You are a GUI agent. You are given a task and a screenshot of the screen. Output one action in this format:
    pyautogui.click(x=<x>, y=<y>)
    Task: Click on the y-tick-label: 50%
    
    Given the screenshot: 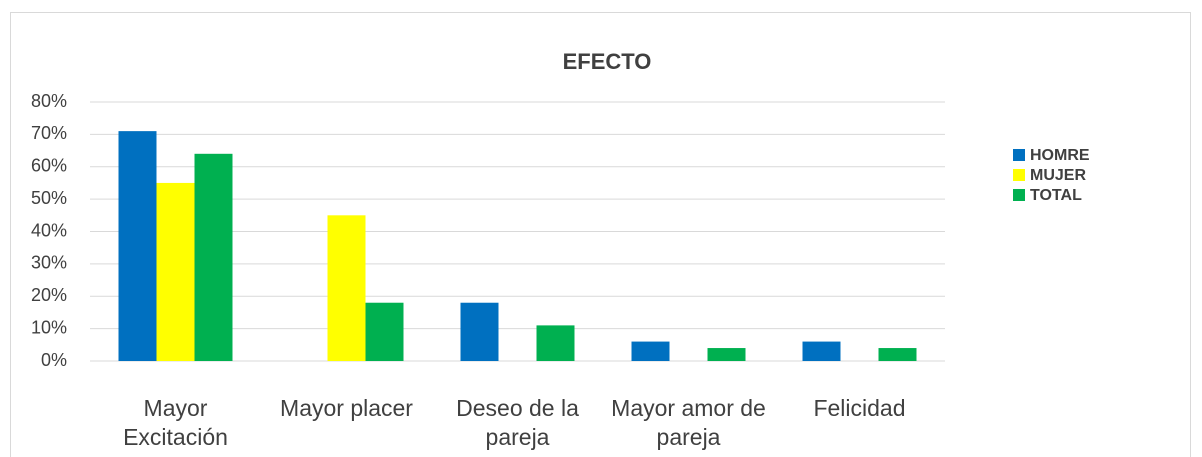 What is the action you would take?
    pyautogui.click(x=49, y=198)
    